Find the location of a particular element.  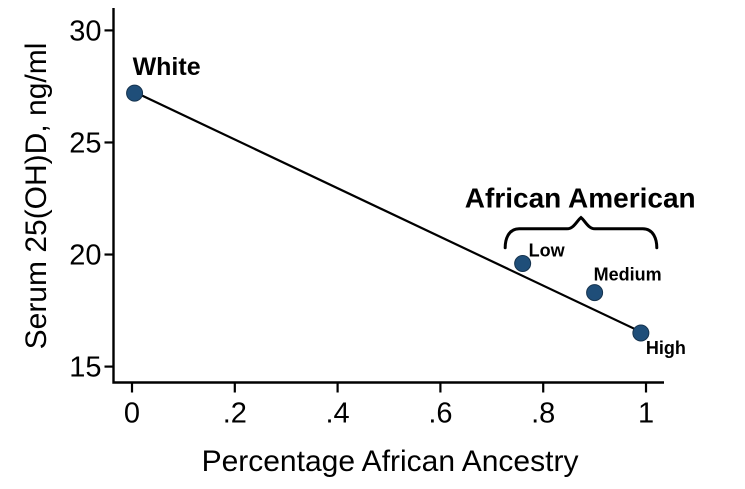

x-axis-title: Percentage African Ancestry is located at coordinates (390, 461).